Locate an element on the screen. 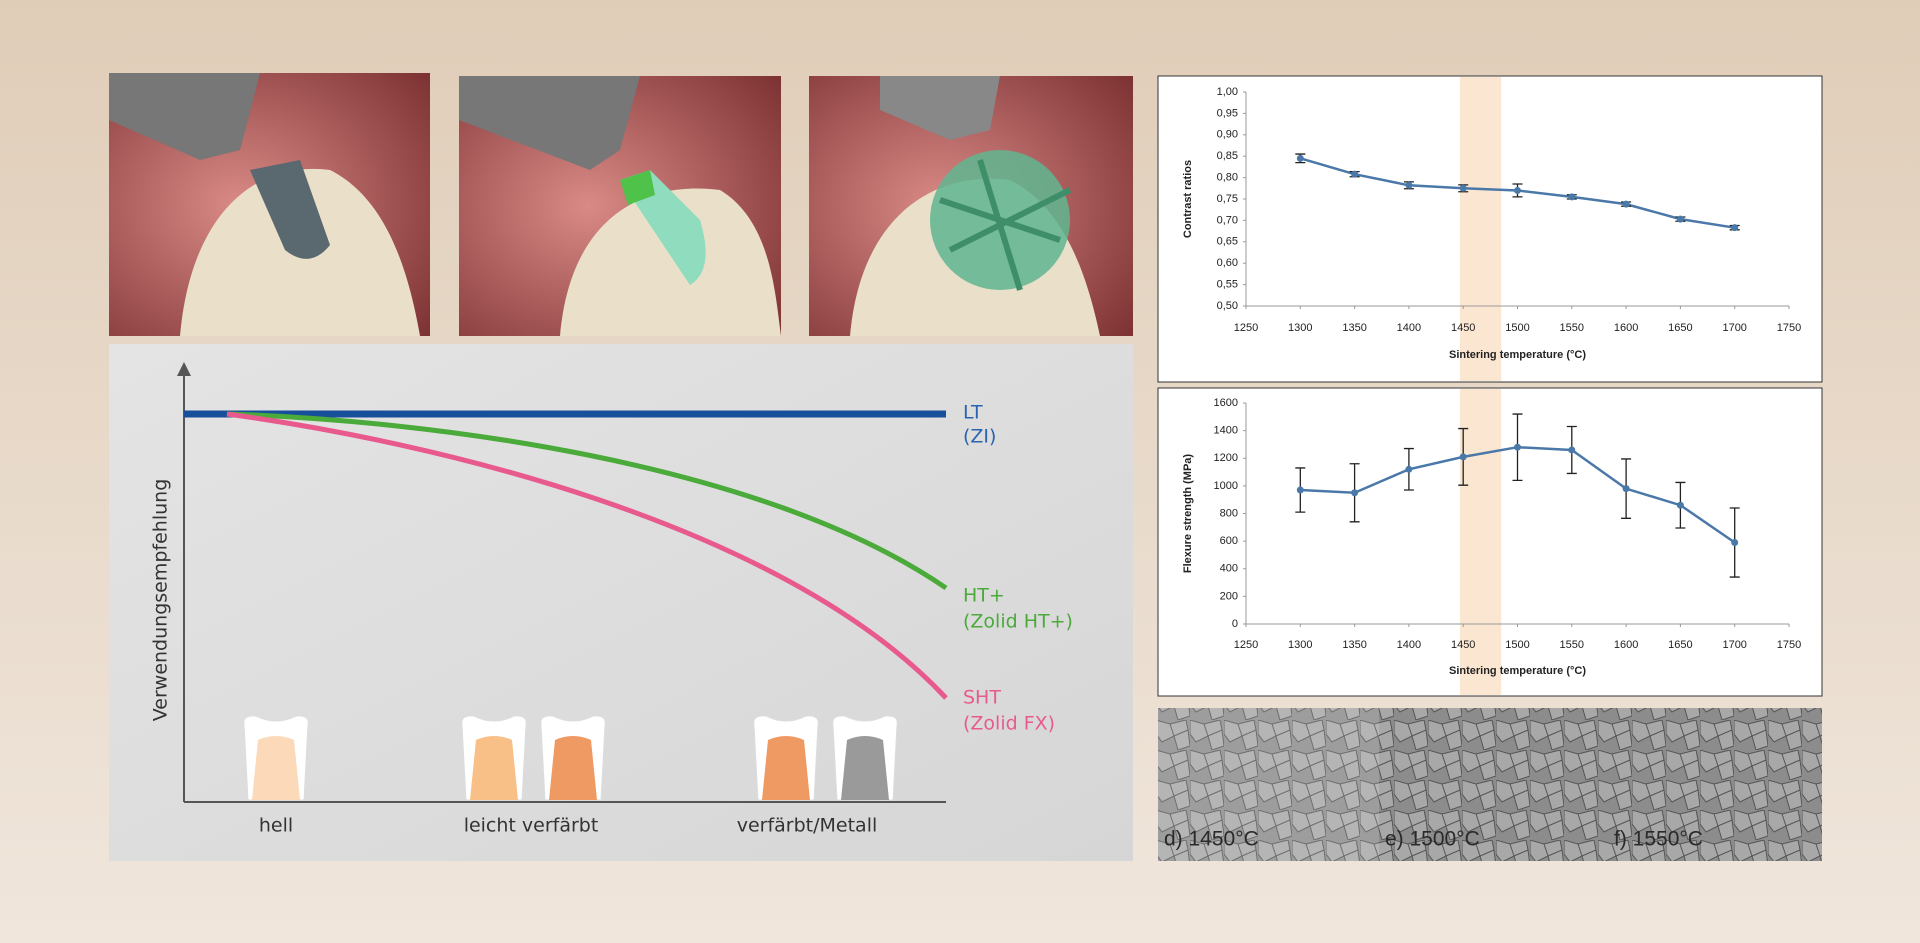  y-tick-label: 400 is located at coordinates (1229, 569).